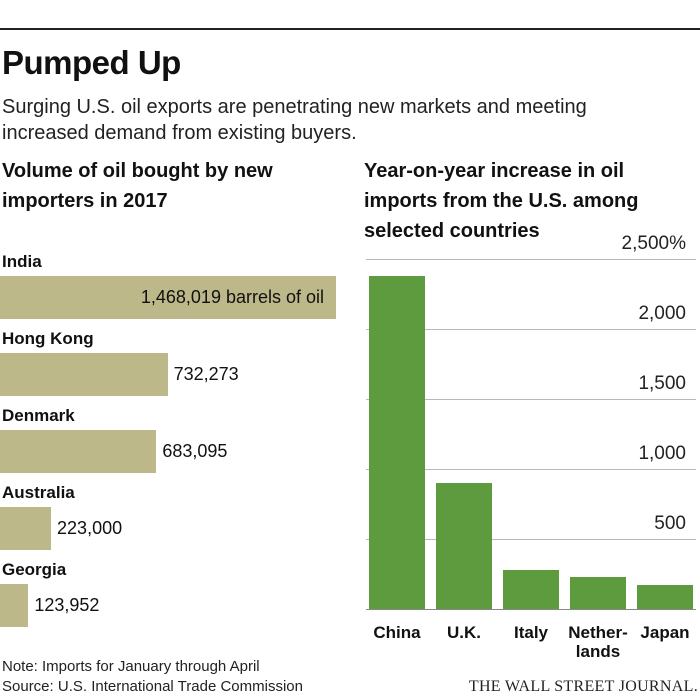 The width and height of the screenshot is (700, 700). I want to click on bar-value-label: 1,468,019 barrels of oil, so click(232, 297).